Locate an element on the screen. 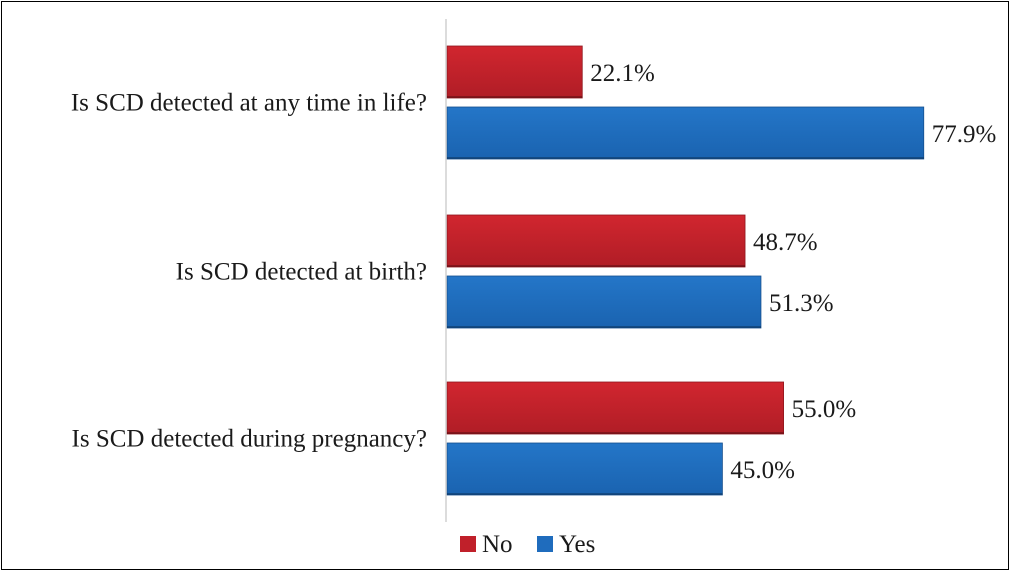 Image resolution: width=1010 pixels, height=571 pixels. legend-swatch-yes is located at coordinates (545, 544).